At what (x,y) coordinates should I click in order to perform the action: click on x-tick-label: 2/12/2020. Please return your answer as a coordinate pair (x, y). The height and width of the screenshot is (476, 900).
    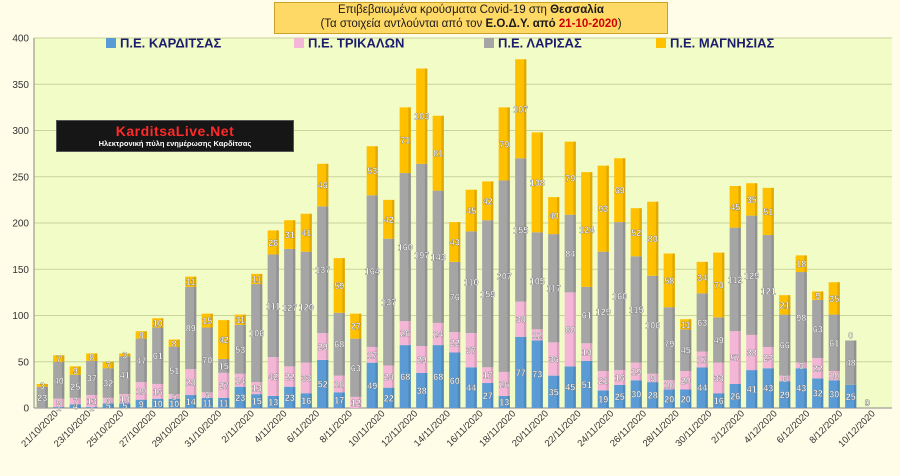
    Looking at the image, I should click on (728, 427).